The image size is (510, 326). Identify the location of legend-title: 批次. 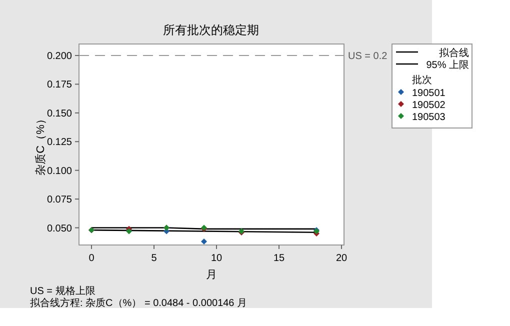
(422, 80).